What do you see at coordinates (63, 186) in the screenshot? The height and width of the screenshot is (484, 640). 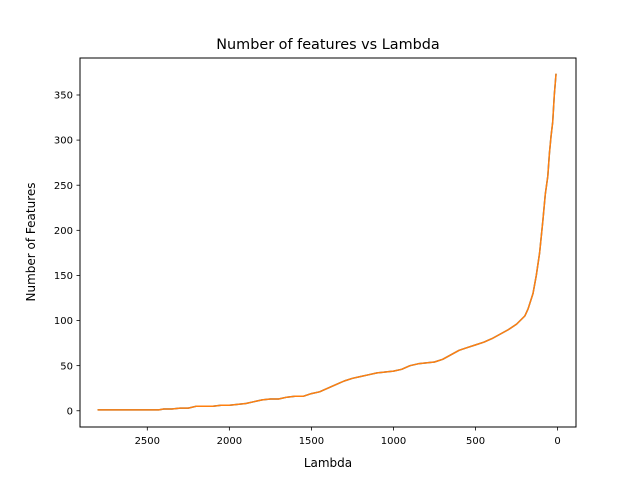 I see `y-tick-label: 250` at bounding box center [63, 186].